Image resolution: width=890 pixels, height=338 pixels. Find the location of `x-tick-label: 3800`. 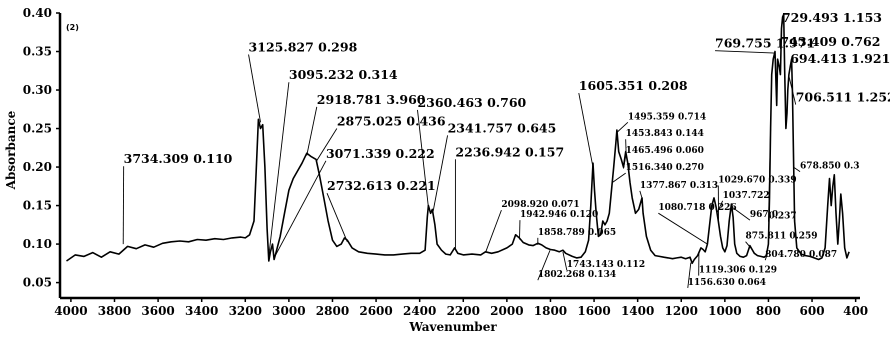

x-tick-label: 3800 is located at coordinates (114, 311).